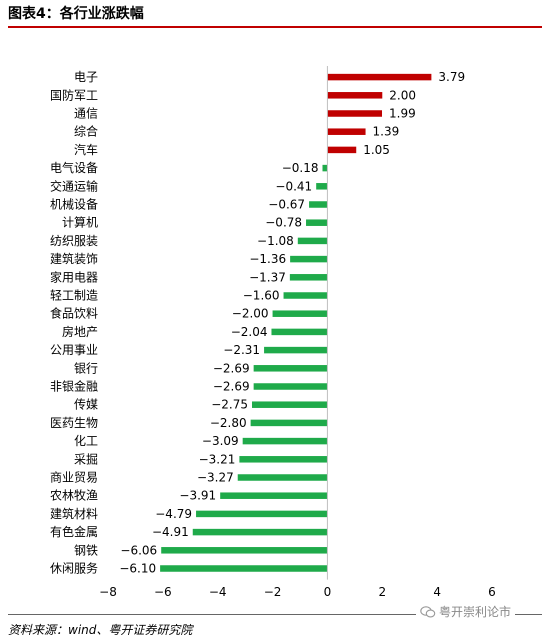 This screenshot has width=550, height=640. I want to click on data-label: −1.60, so click(261, 296).